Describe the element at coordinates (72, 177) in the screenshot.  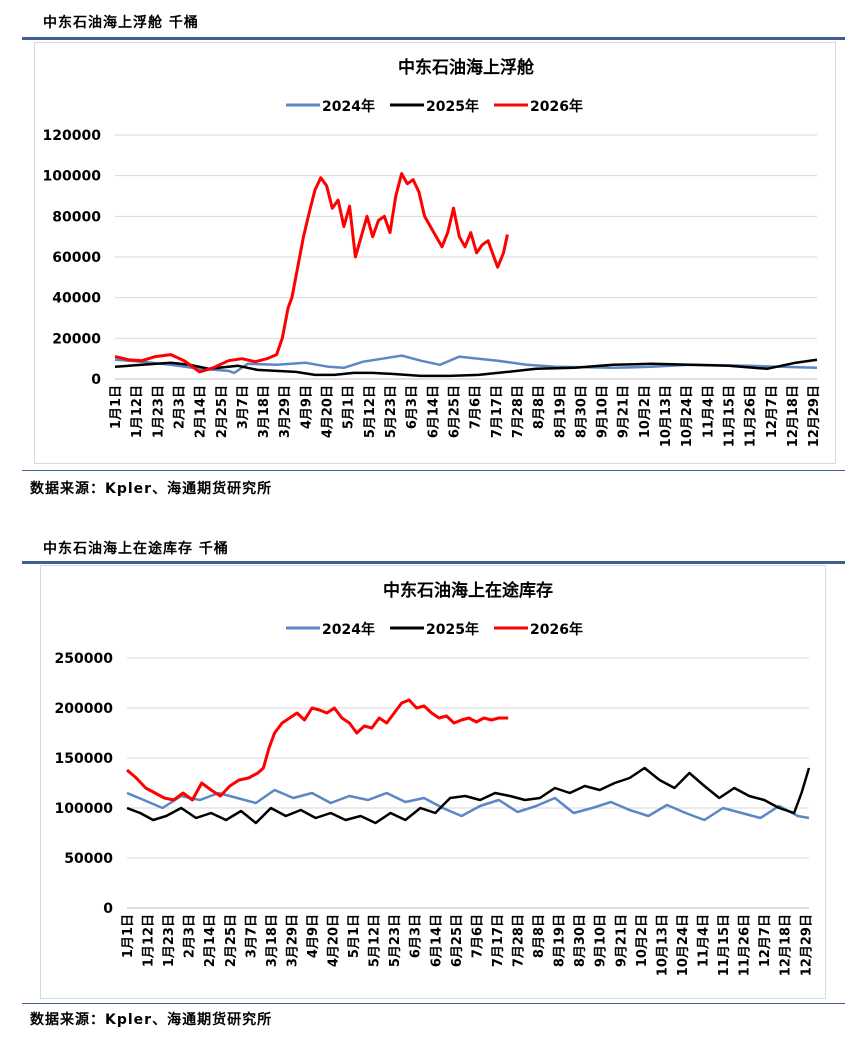
I see `y-tick-label-5: 100000` at that location.